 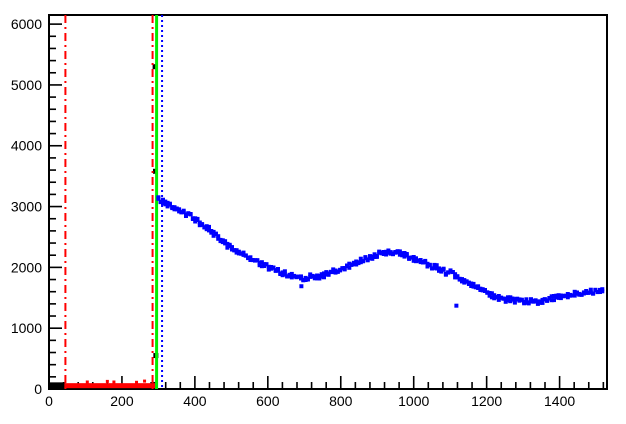 I want to click on red-baseline-segment-marker, so click(x=145, y=381).